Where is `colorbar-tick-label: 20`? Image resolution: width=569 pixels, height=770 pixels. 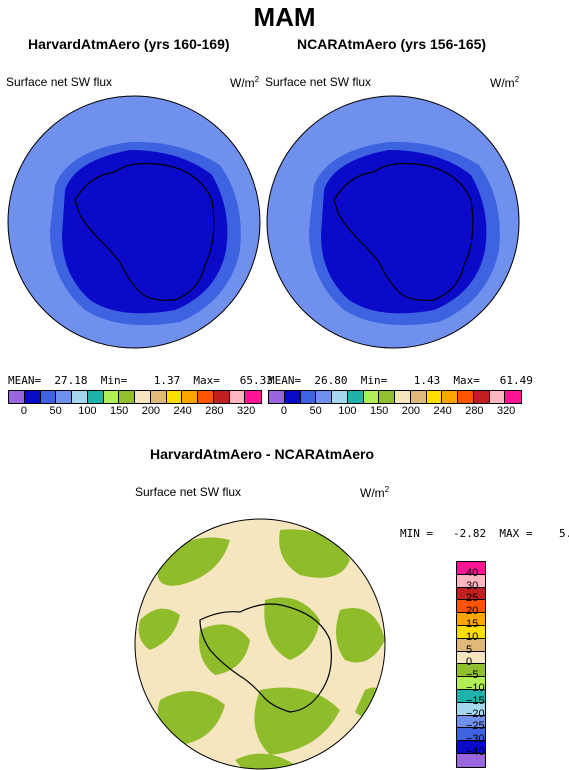 colorbar-tick-label: 20 is located at coordinates (472, 611).